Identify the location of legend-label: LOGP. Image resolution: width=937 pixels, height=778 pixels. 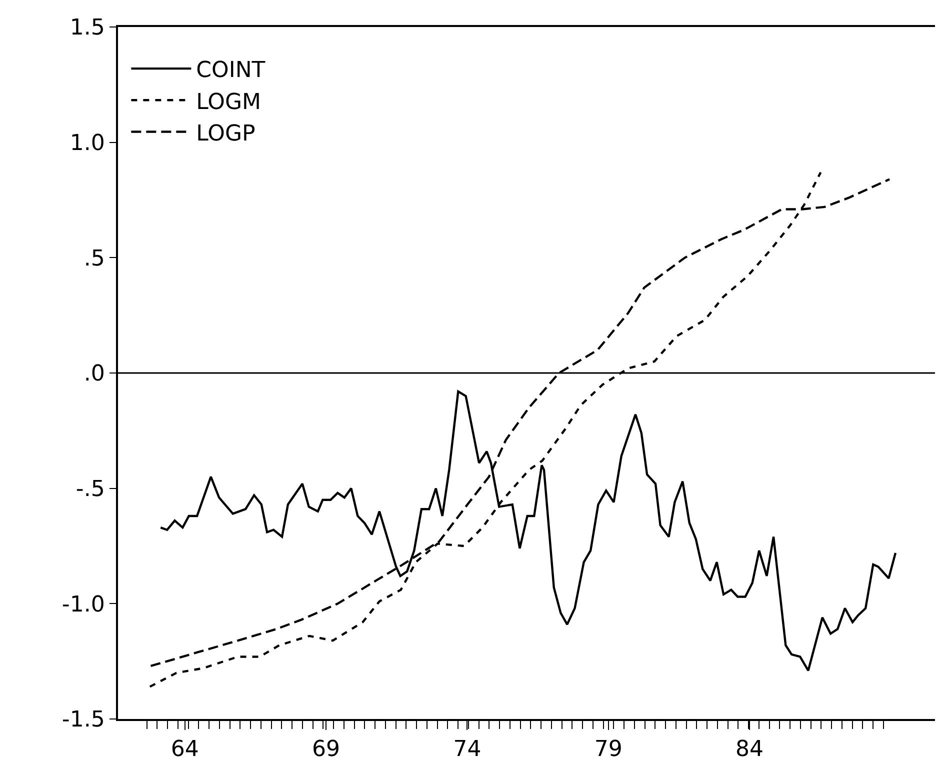
(226, 133).